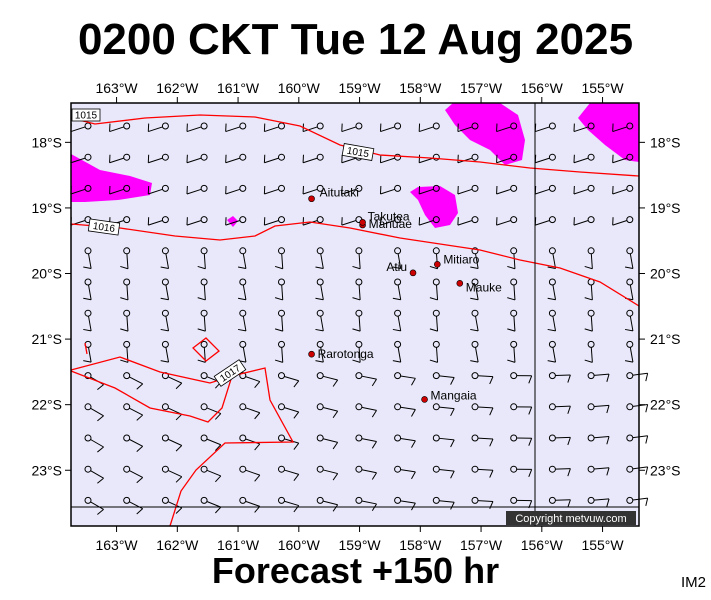 This screenshot has height=600, width=711. Describe the element at coordinates (299, 88) in the screenshot. I see `lon-label: 160°W` at that location.